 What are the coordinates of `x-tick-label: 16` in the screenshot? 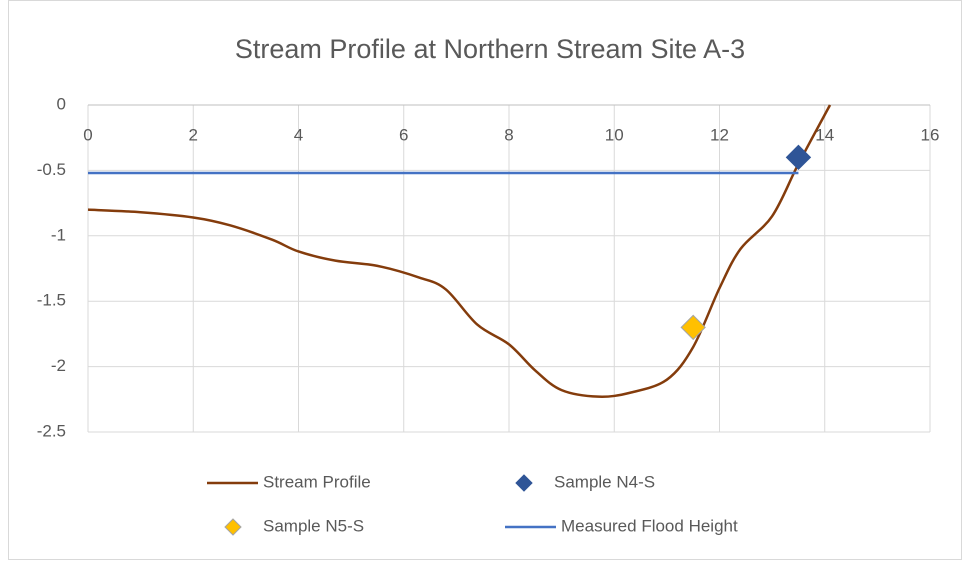 It's located at (930, 134).